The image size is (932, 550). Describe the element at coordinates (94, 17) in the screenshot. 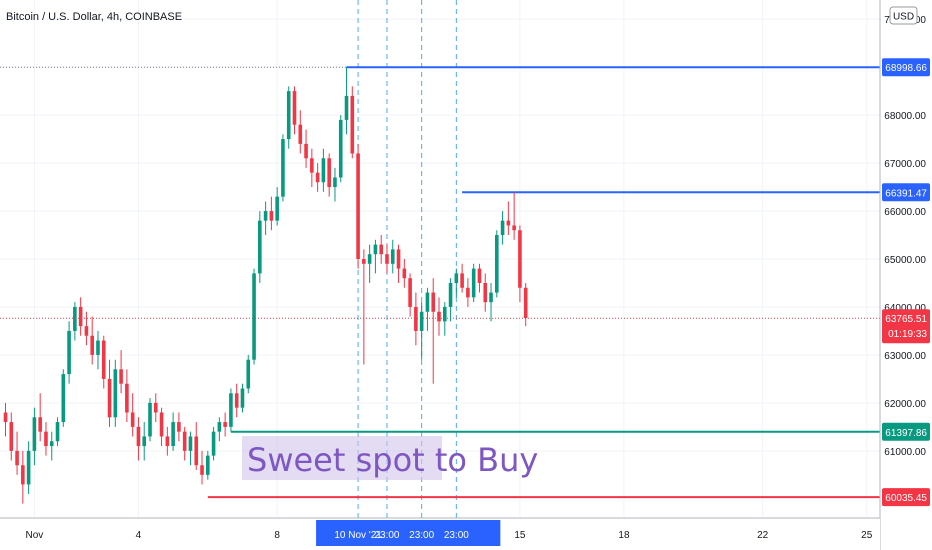

I see `chart-title: Bitcoin / U.S. Dollar, 4h, COINBASE` at that location.